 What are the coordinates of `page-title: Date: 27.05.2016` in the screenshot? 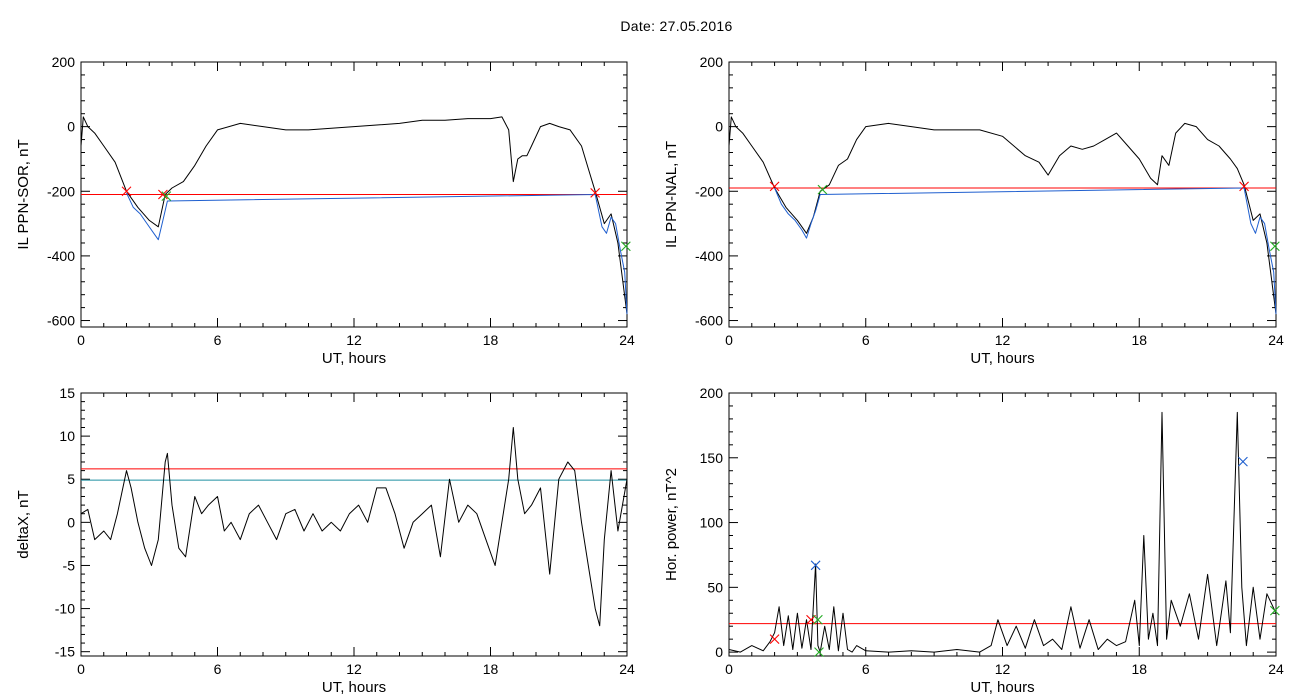 It's located at (676, 26).